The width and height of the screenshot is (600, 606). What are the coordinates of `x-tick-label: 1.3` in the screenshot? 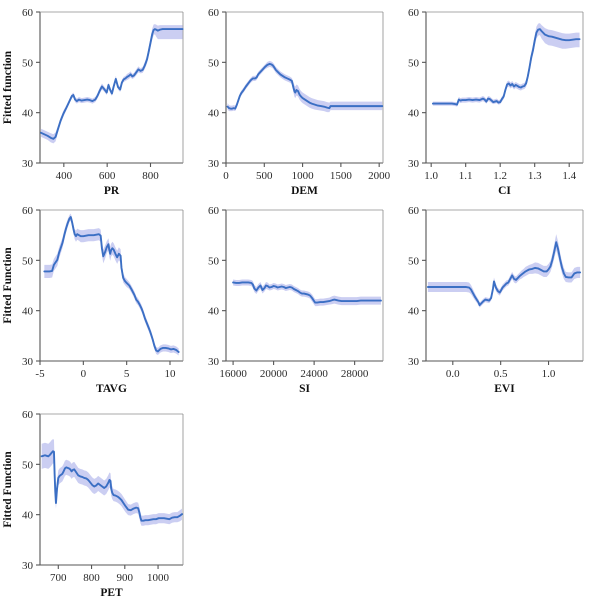 It's located at (535, 176).